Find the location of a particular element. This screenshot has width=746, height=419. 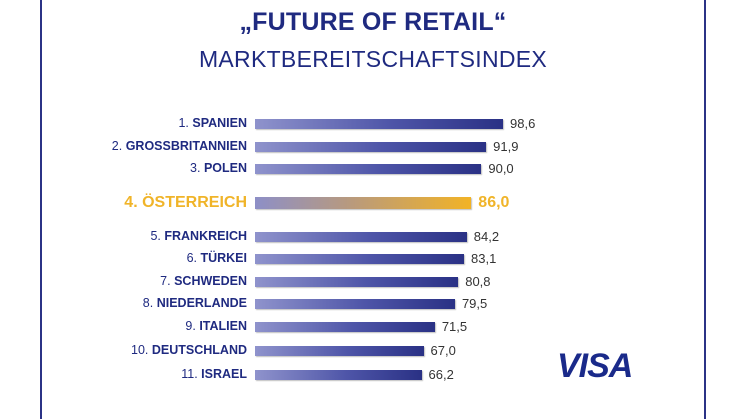

value-label: 86,0 is located at coordinates (494, 202).